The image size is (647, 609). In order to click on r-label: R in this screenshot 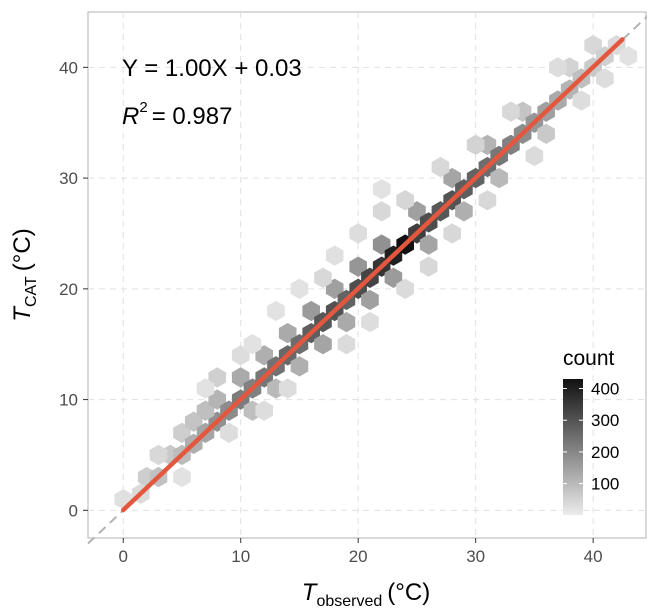, I will do `click(130, 116)`.